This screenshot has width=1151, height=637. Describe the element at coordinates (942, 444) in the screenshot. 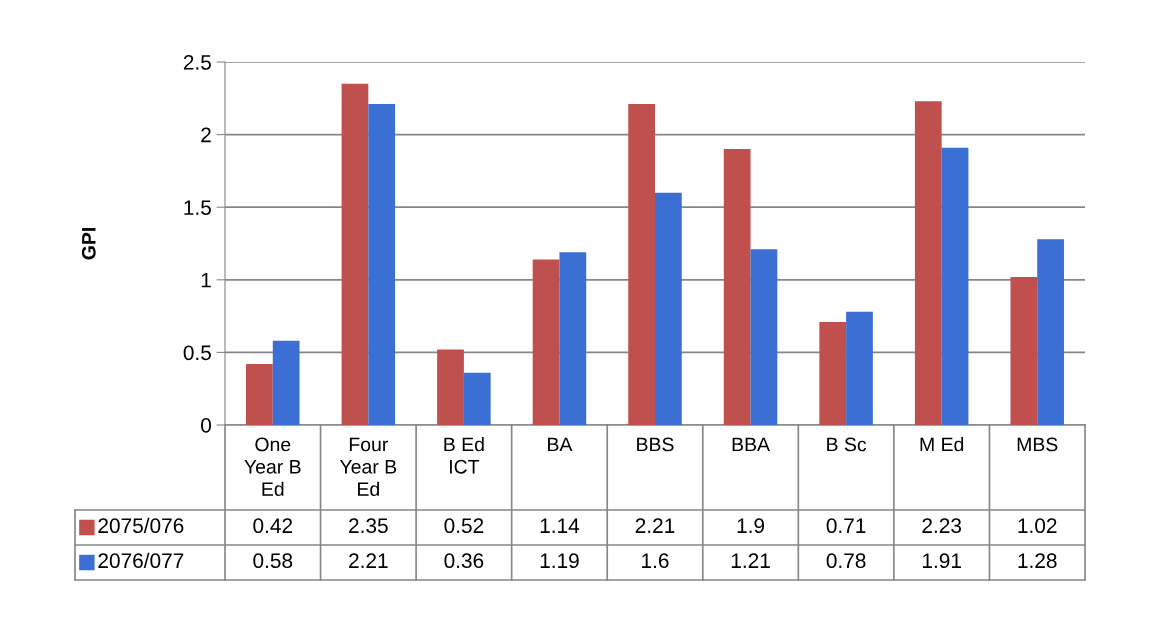

I see `x-tick-label: M Ed` at that location.